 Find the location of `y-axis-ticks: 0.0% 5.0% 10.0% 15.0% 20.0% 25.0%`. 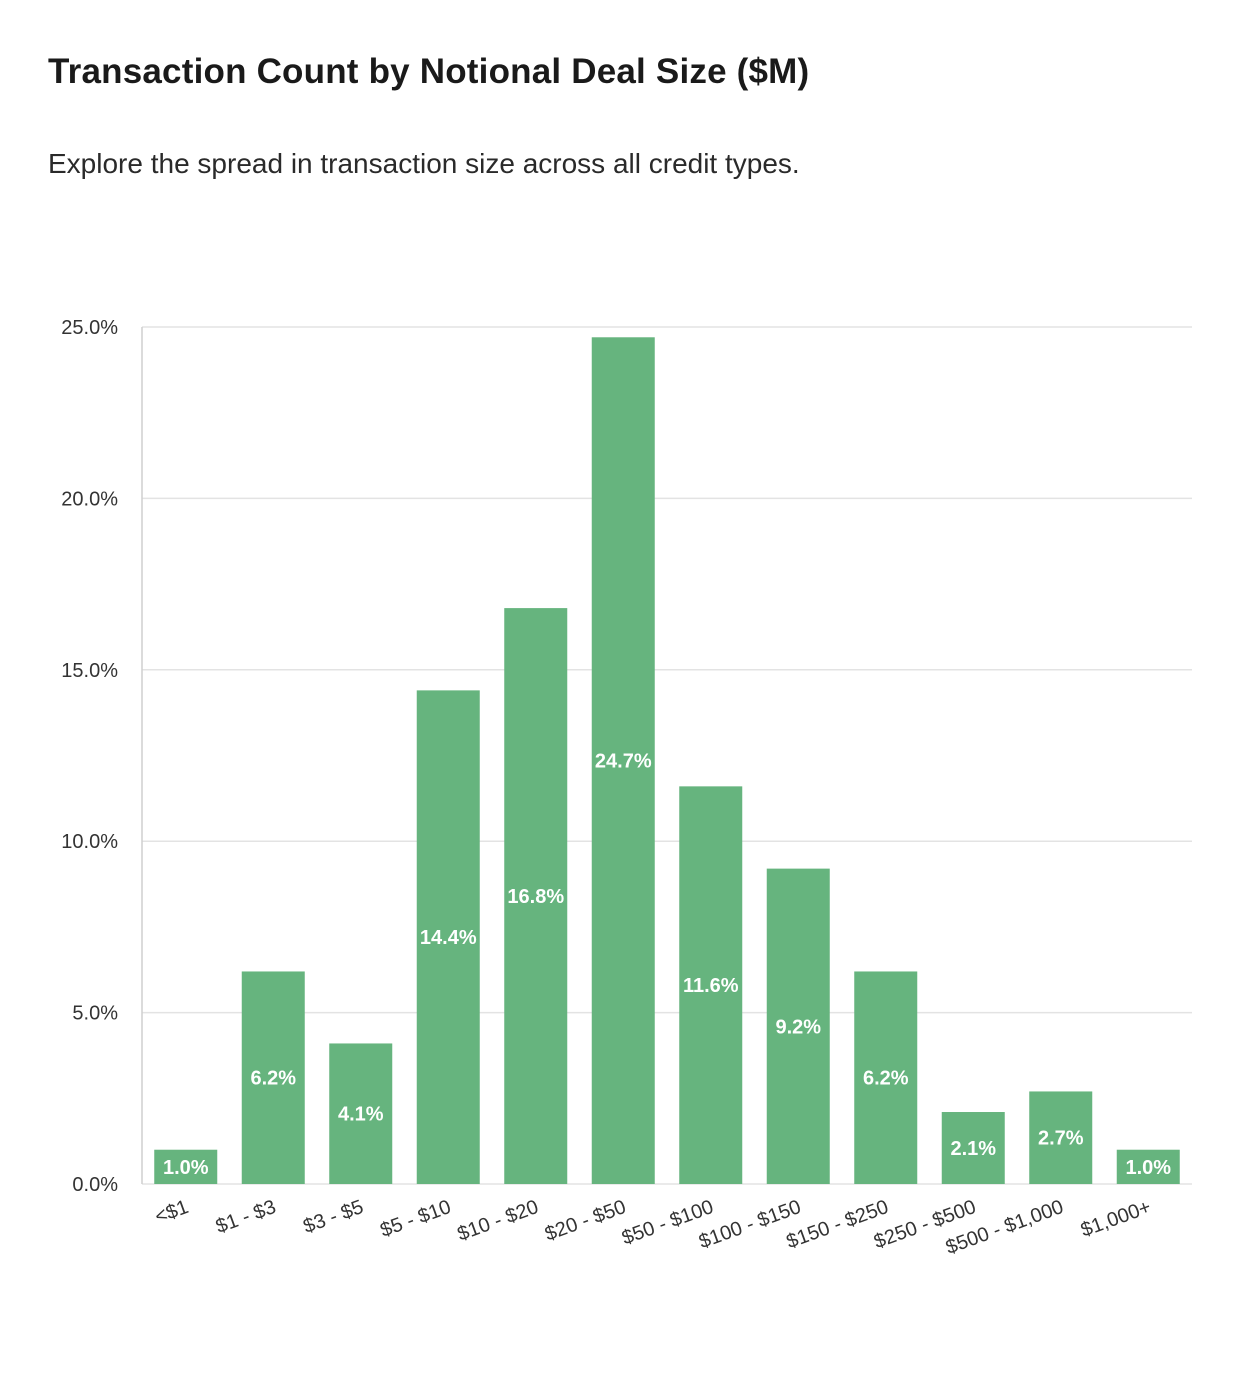

y-axis-ticks: 0.0% 5.0% 10.0% 15.0% 20.0% 25.0% is located at coordinates (89, 756).